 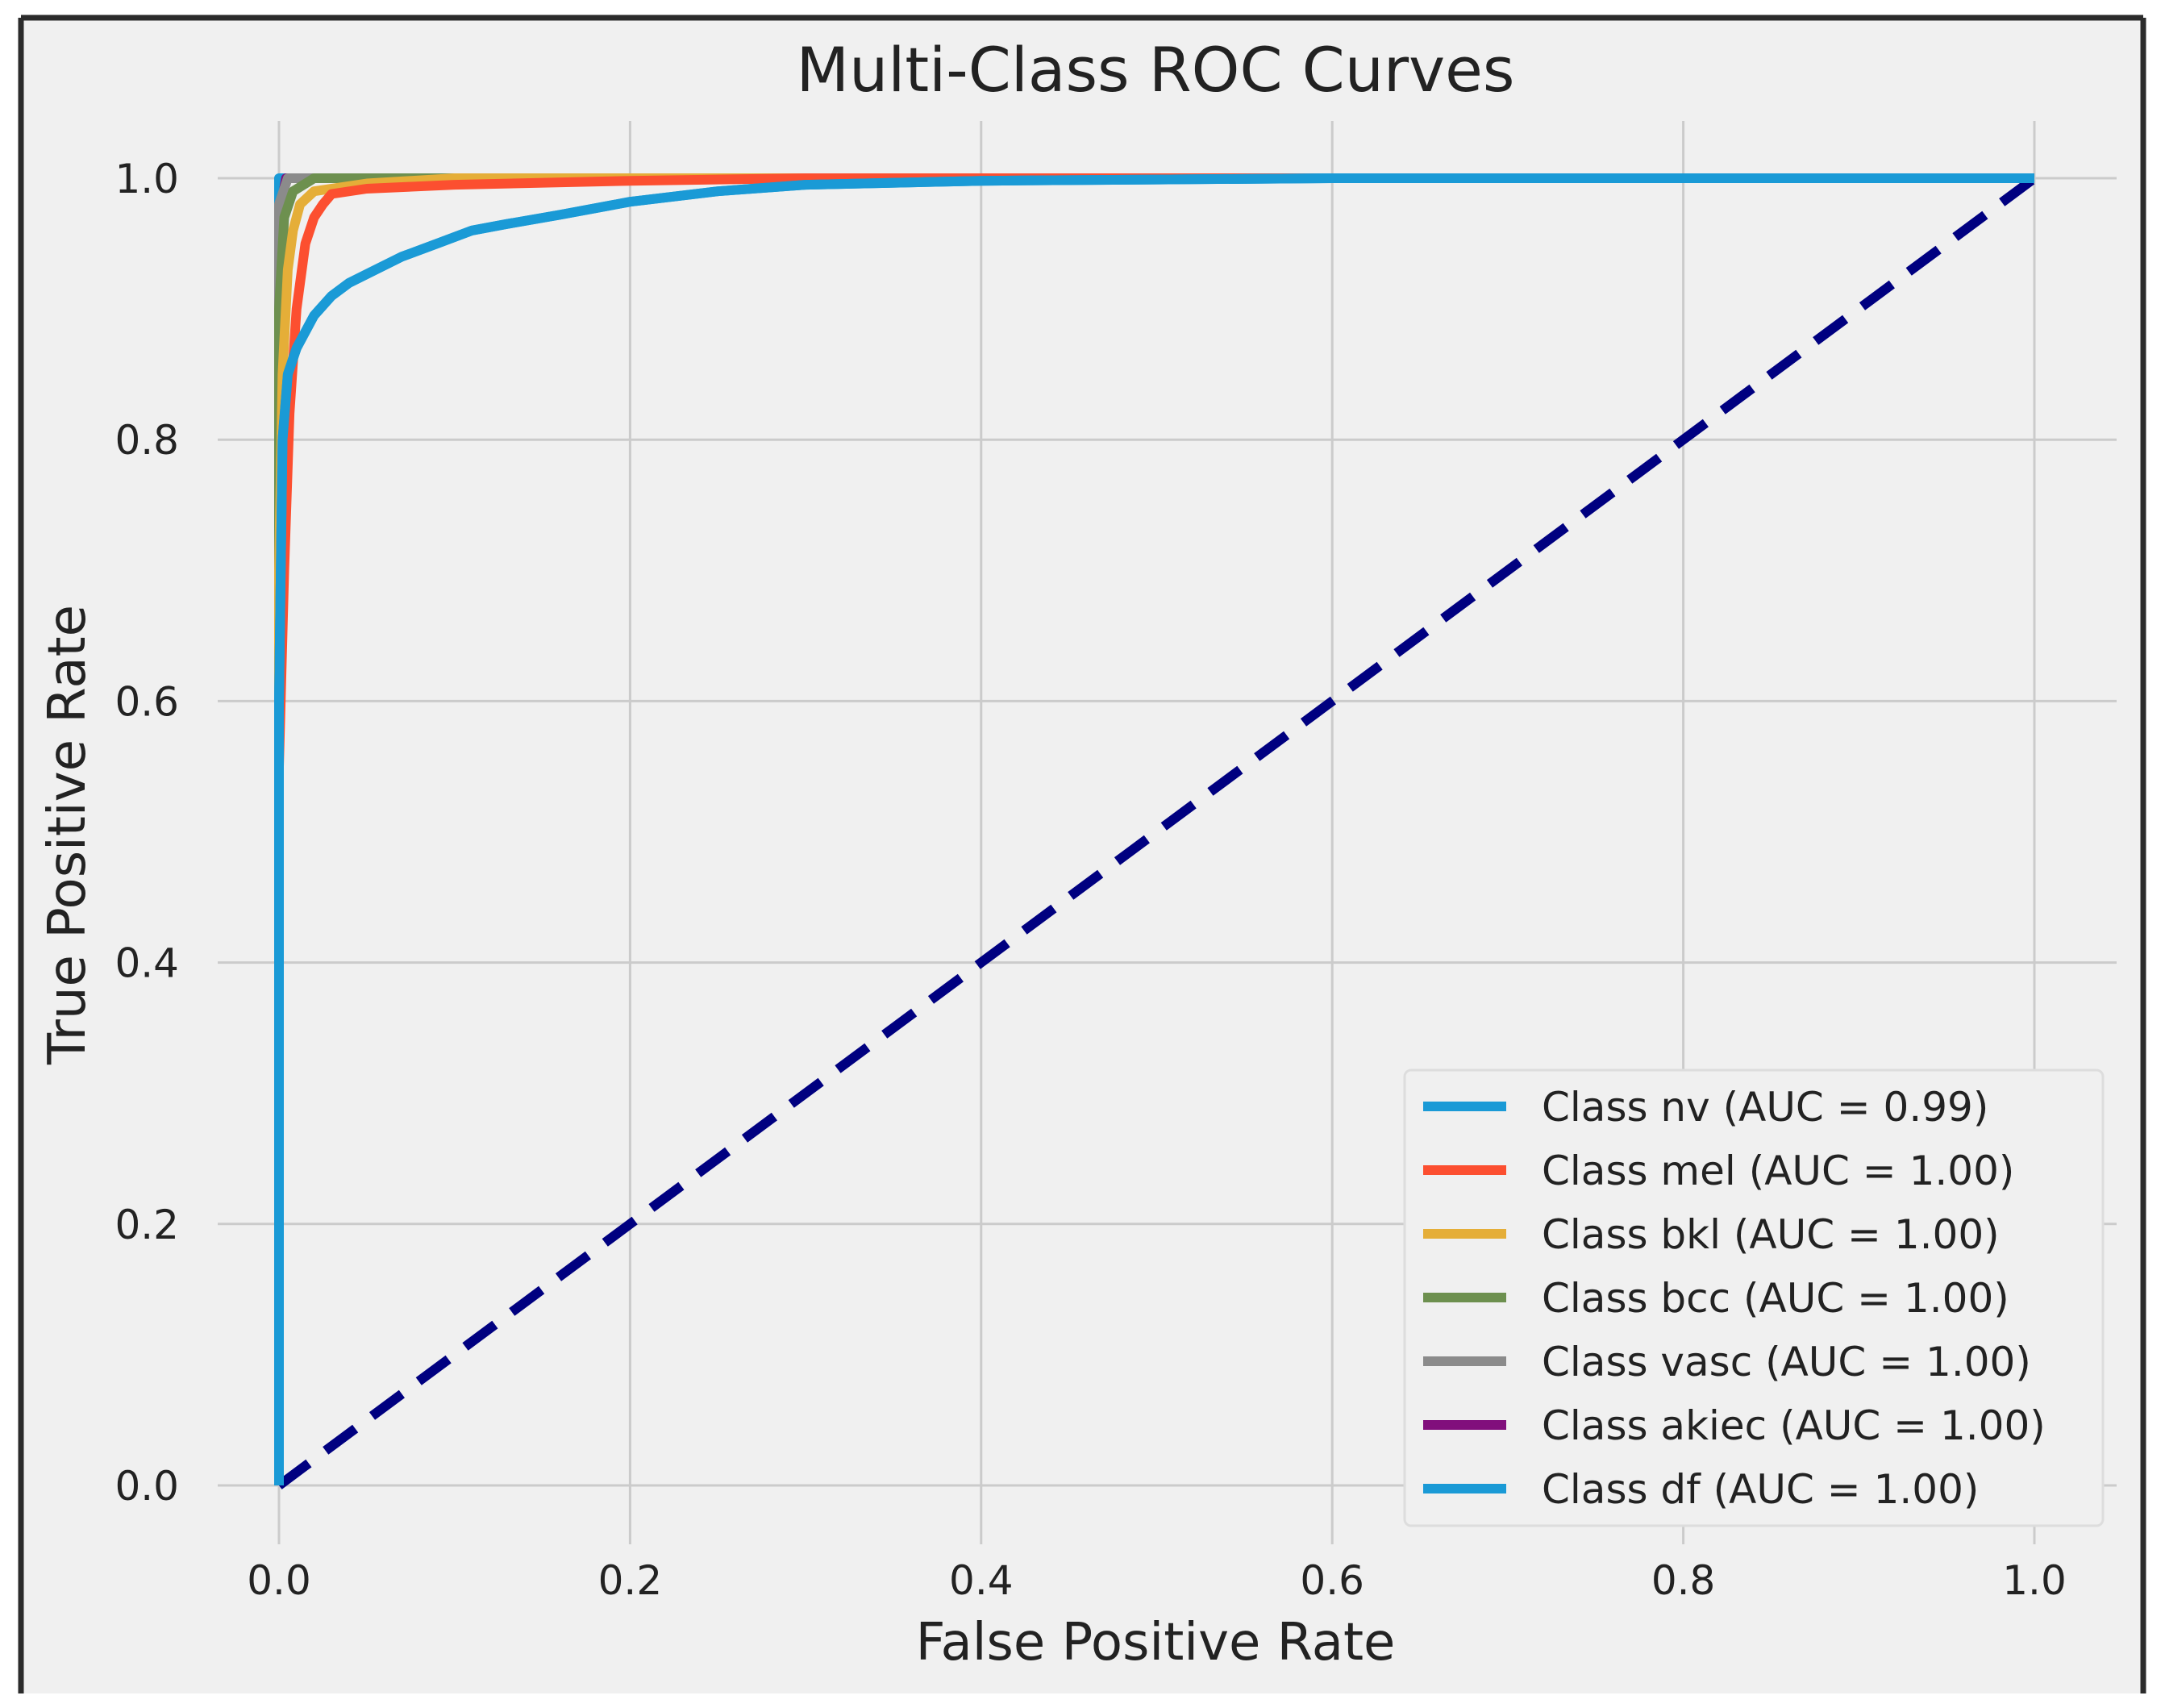 What do you see at coordinates (146, 963) in the screenshot?
I see `y-tick-label: 0.4` at bounding box center [146, 963].